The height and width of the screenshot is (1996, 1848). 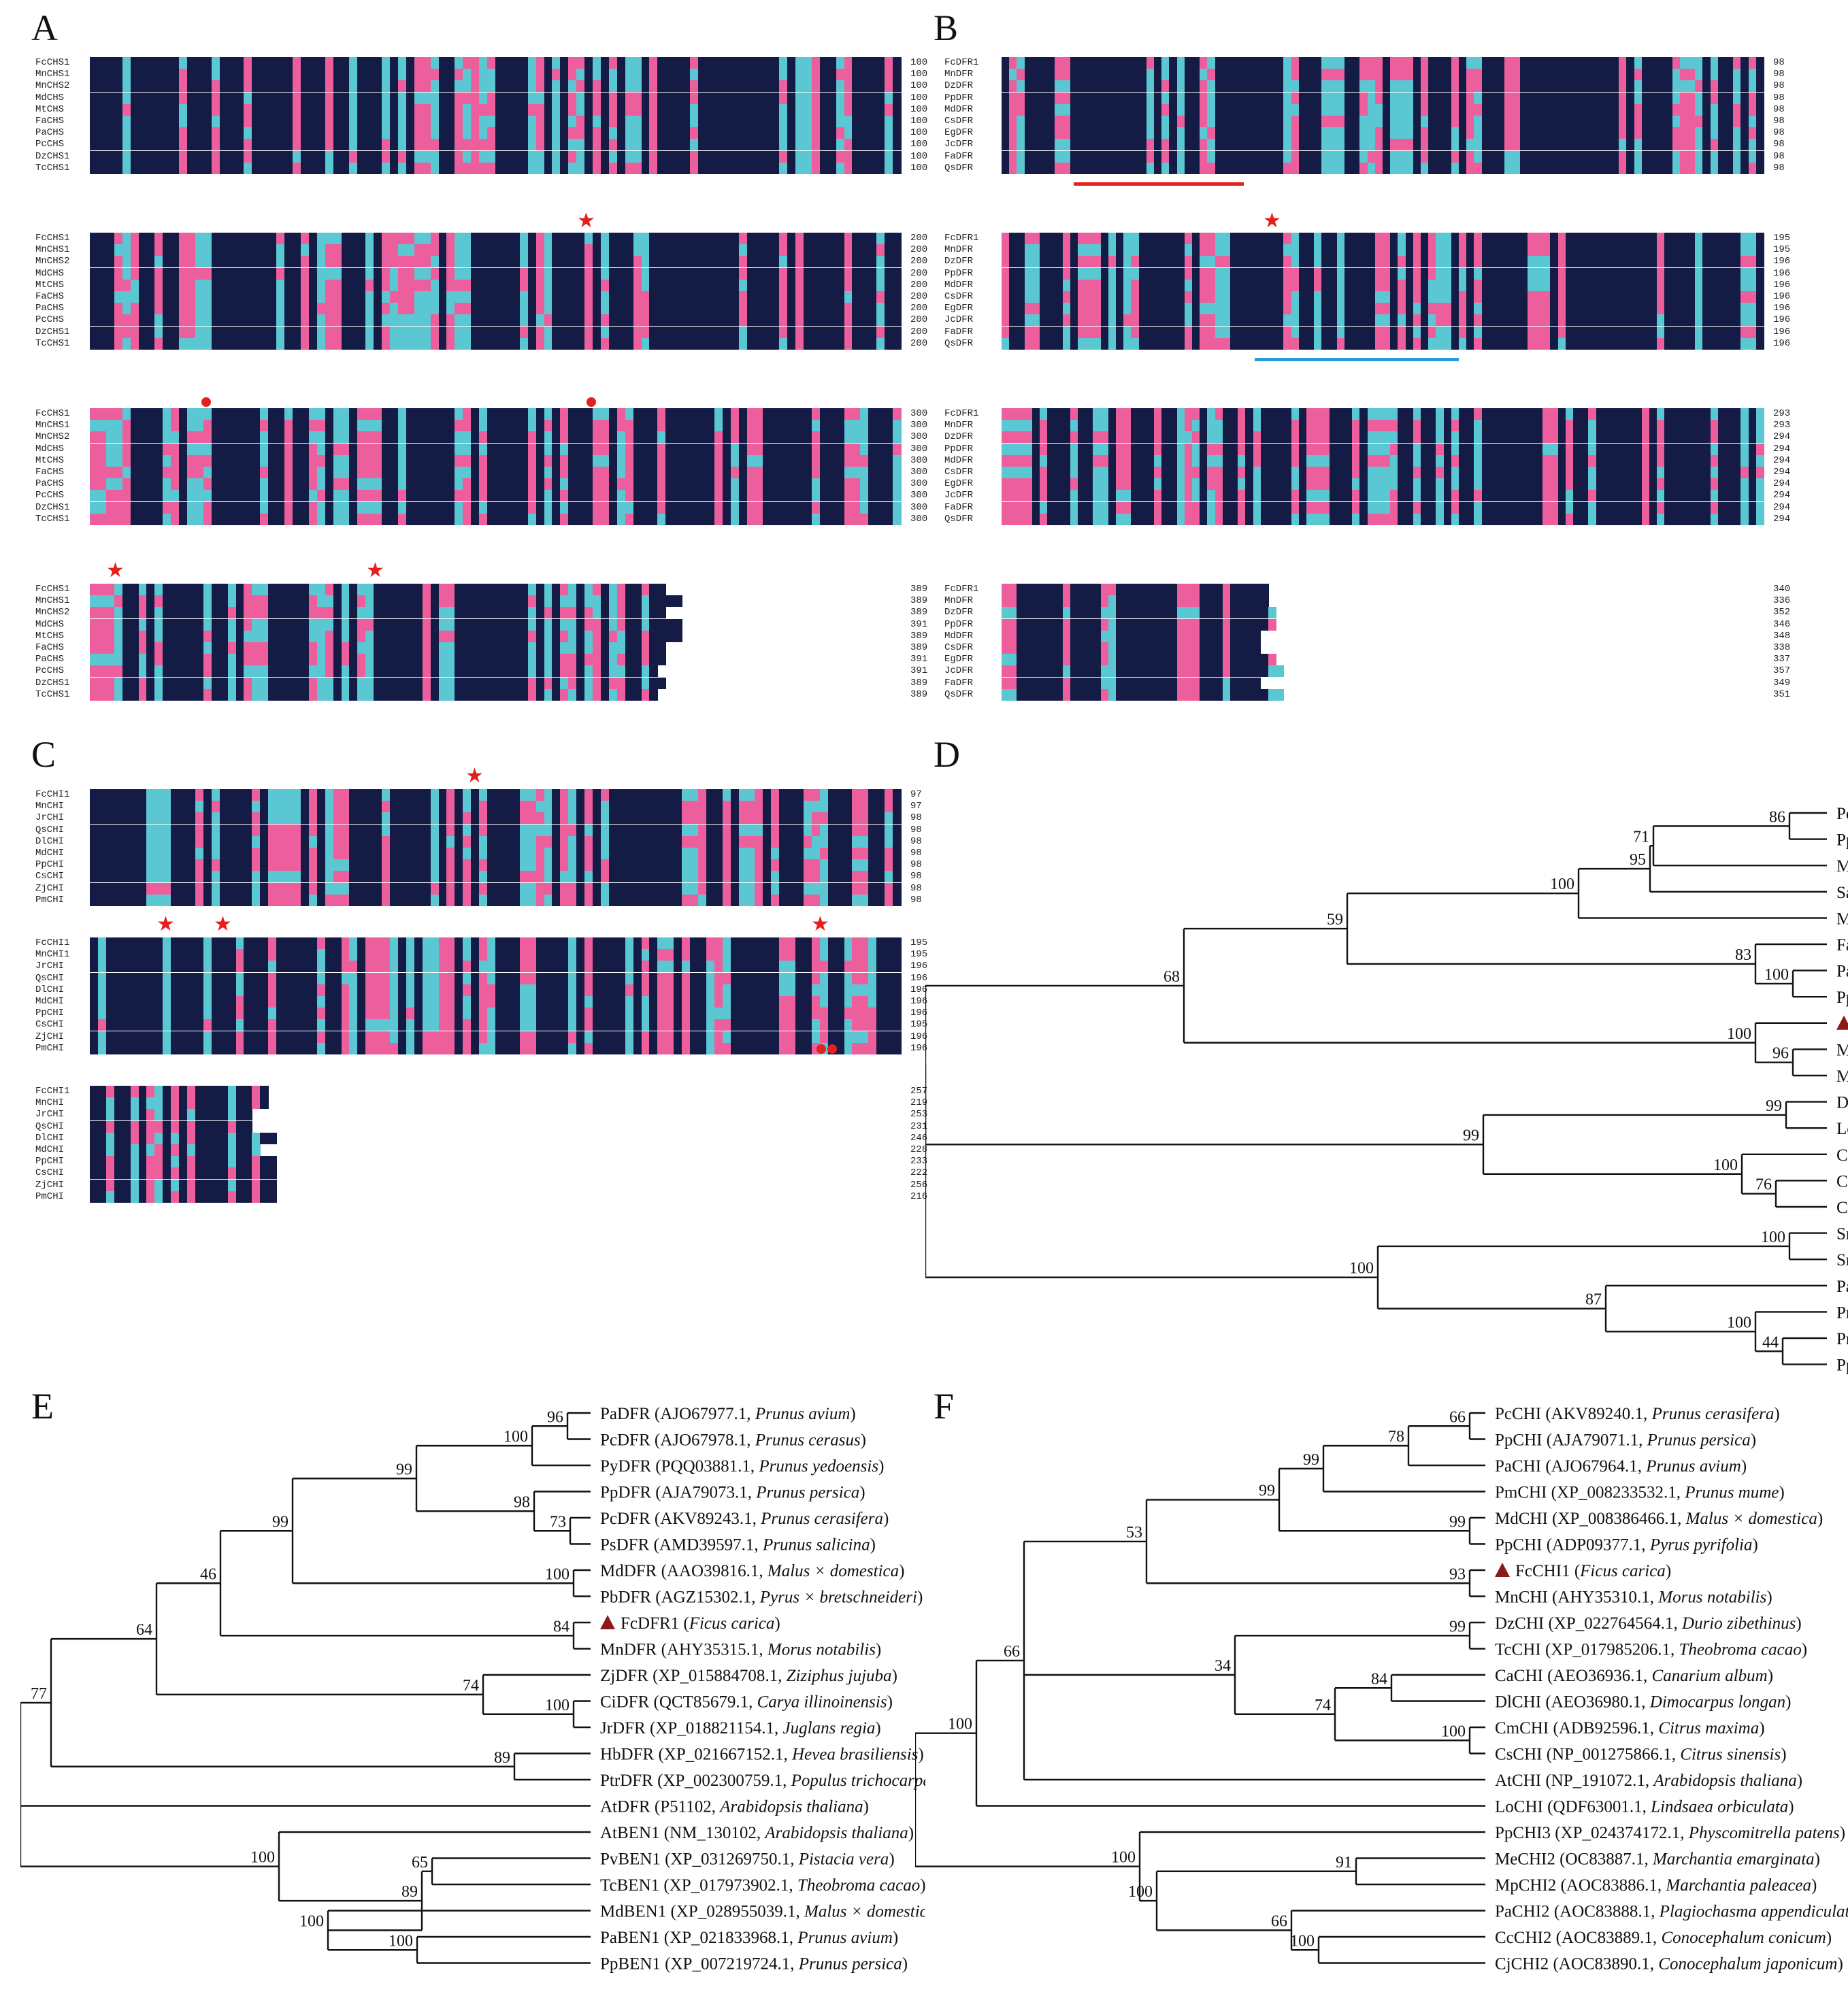 What do you see at coordinates (959, 332) in the screenshot?
I see `sequence-name: FaDFR` at bounding box center [959, 332].